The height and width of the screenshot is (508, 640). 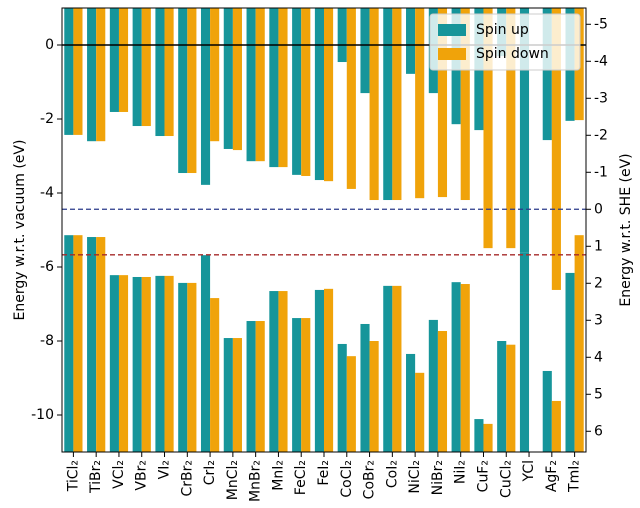 What do you see at coordinates (502, 30) in the screenshot?
I see `legend-label: Spin up` at bounding box center [502, 30].